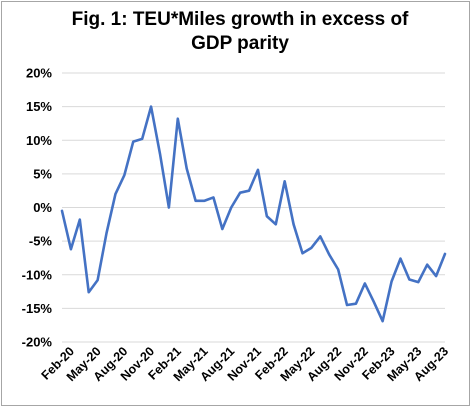 The width and height of the screenshot is (473, 409). I want to click on chart-title-line-2: GDP parity, so click(240, 43).